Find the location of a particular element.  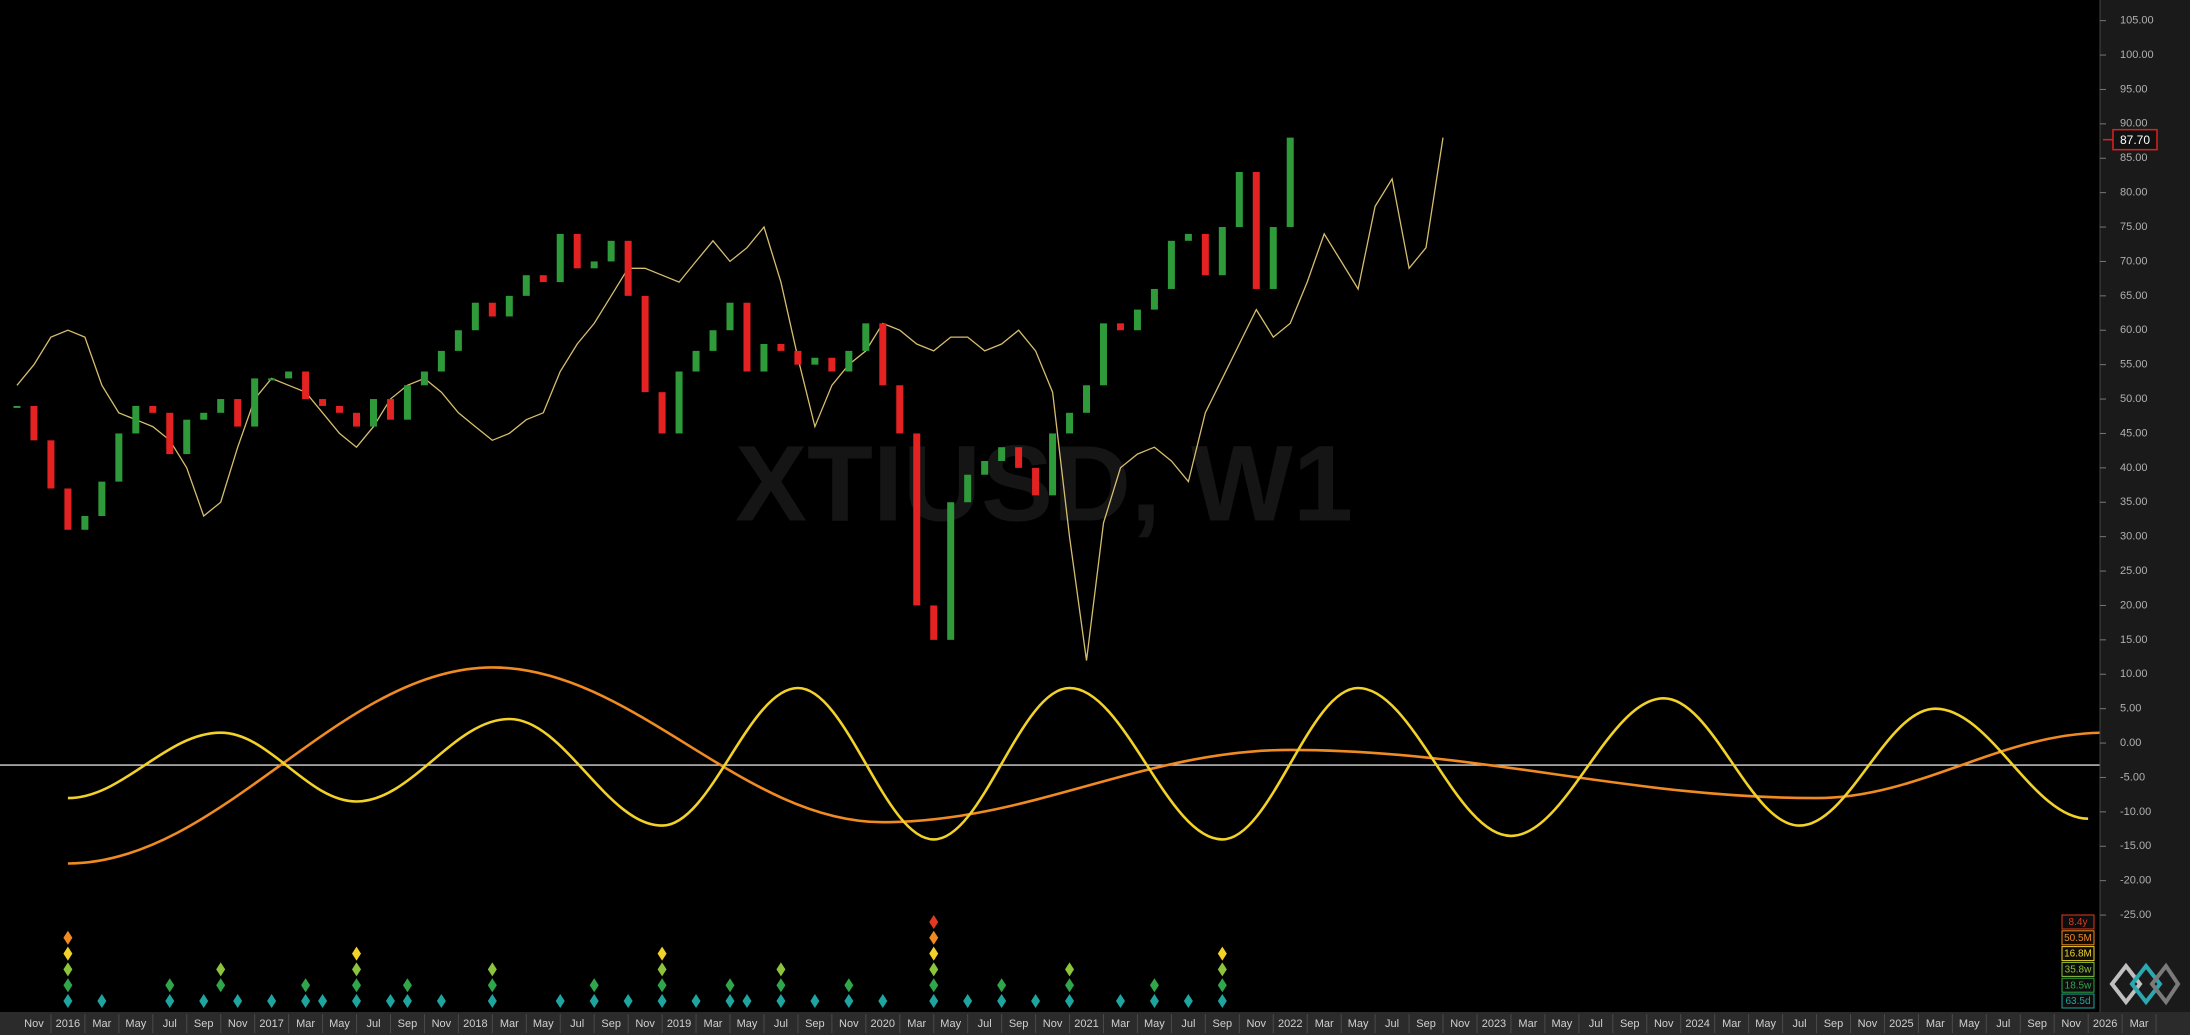

y-tick-label: 45.00 is located at coordinates (2134, 433).